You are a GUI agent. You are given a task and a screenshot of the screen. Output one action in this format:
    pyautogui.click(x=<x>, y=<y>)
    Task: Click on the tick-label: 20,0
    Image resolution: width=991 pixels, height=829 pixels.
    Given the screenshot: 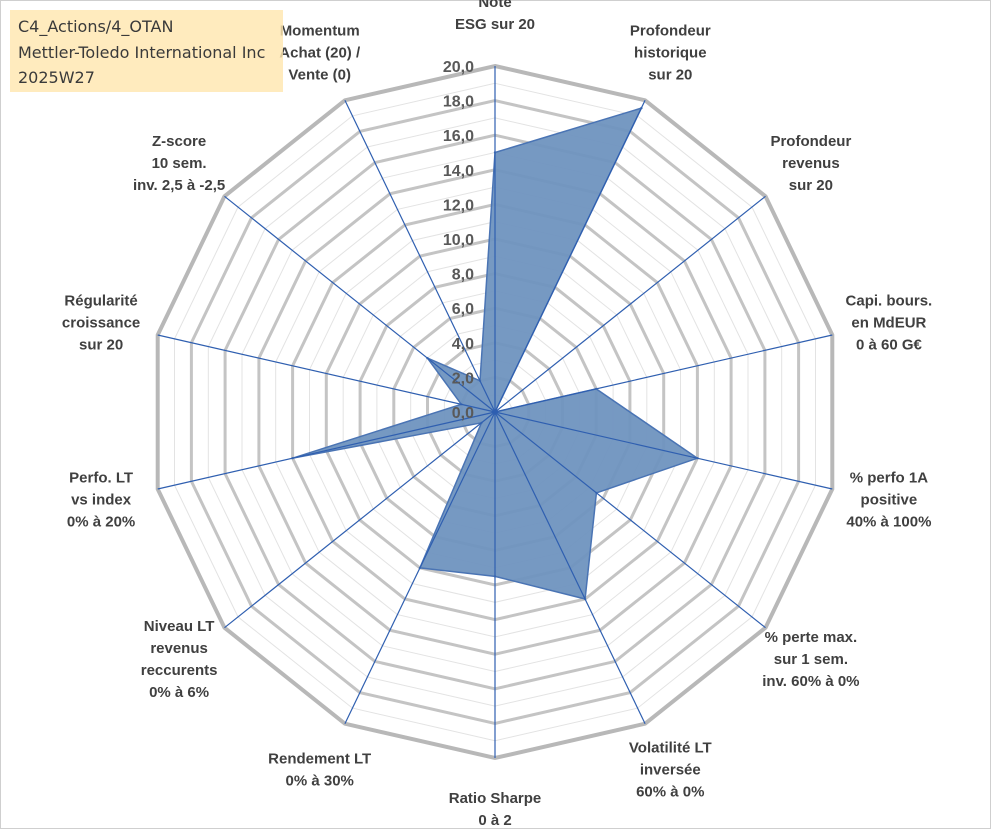 What is the action you would take?
    pyautogui.click(x=458, y=67)
    